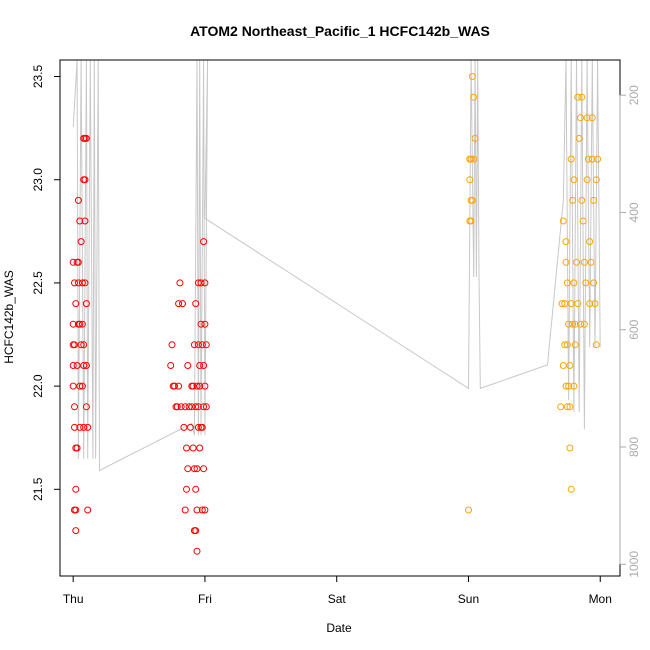 The height and width of the screenshot is (650, 650). What do you see at coordinates (340, 31) in the screenshot?
I see `chart-title: ATOM2 Northeast_Pacific_1 HCFC142b_WAS` at bounding box center [340, 31].